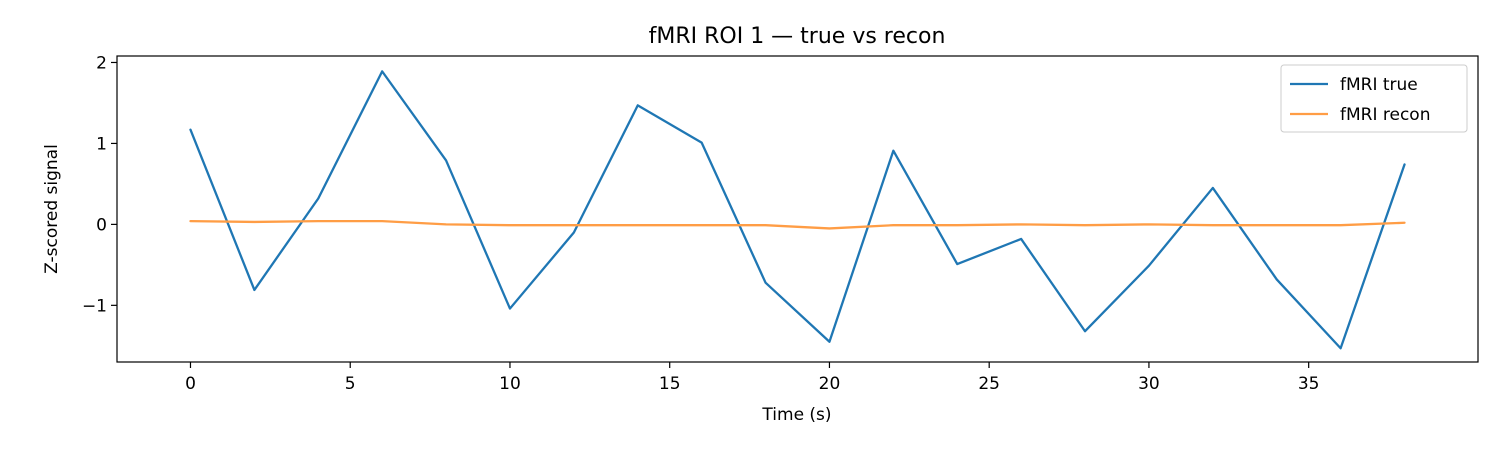 This screenshot has height=450, width=1500. What do you see at coordinates (989, 384) in the screenshot?
I see `x-tick-label: 25` at bounding box center [989, 384].